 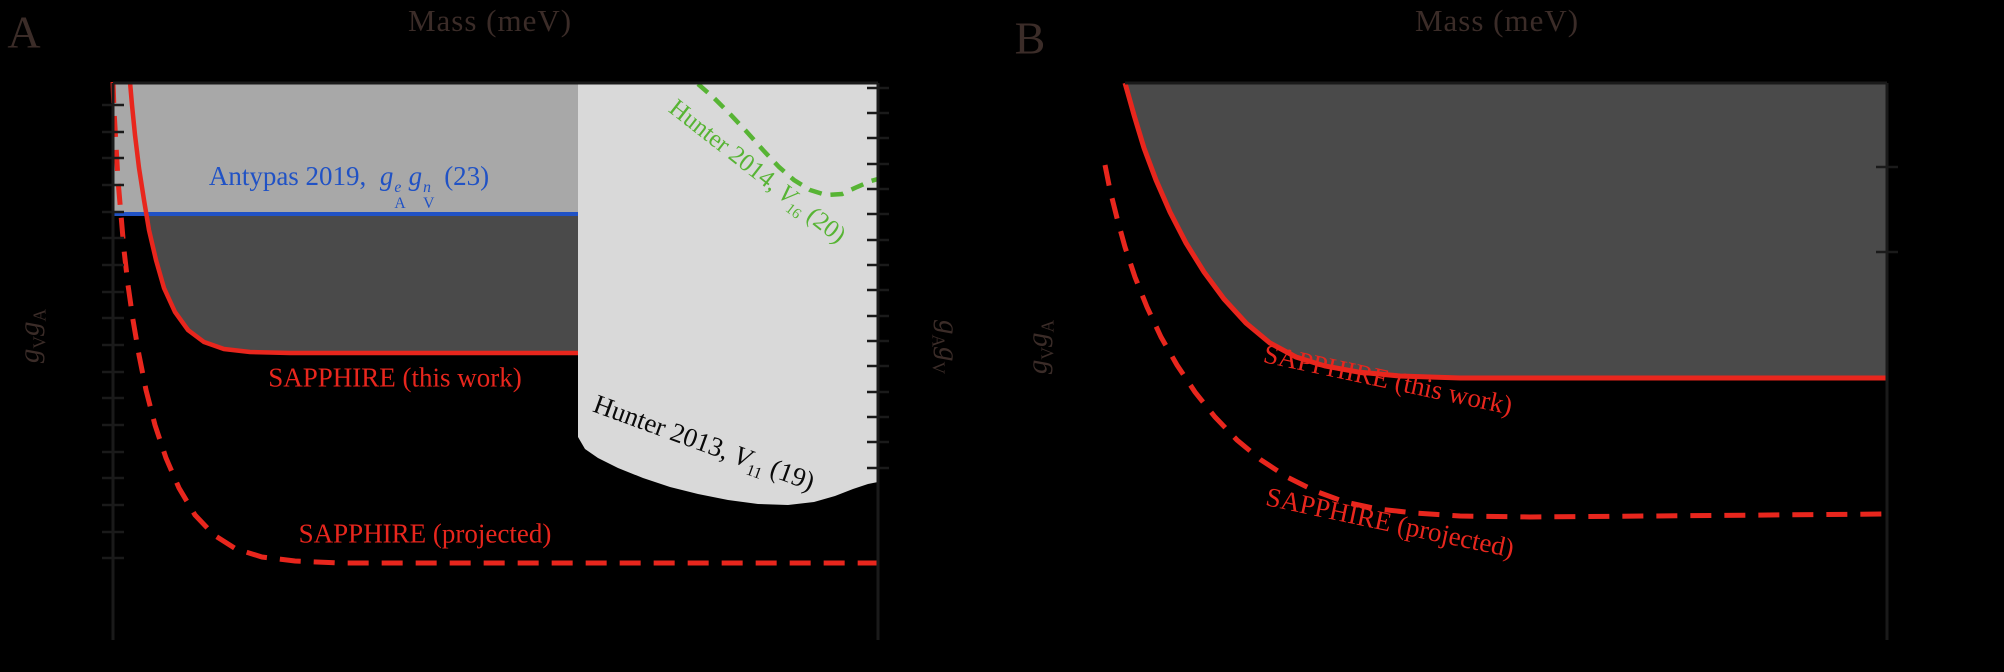 What do you see at coordinates (787, 140) in the screenshot?
I see `hunter-2014-limit-A` at bounding box center [787, 140].